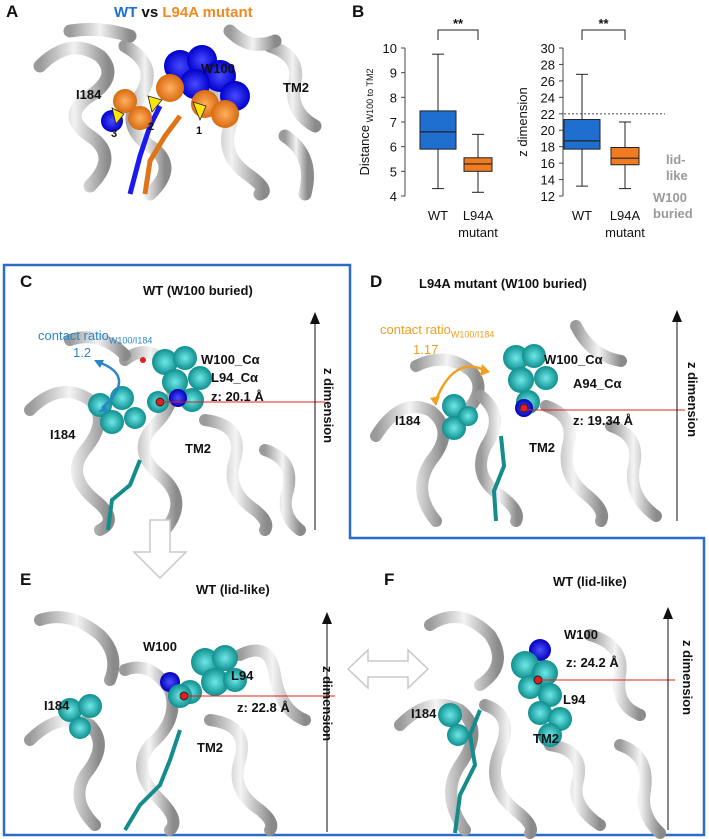  What do you see at coordinates (548, 196) in the screenshot?
I see `chart1-ytick-label-0: 12` at bounding box center [548, 196].